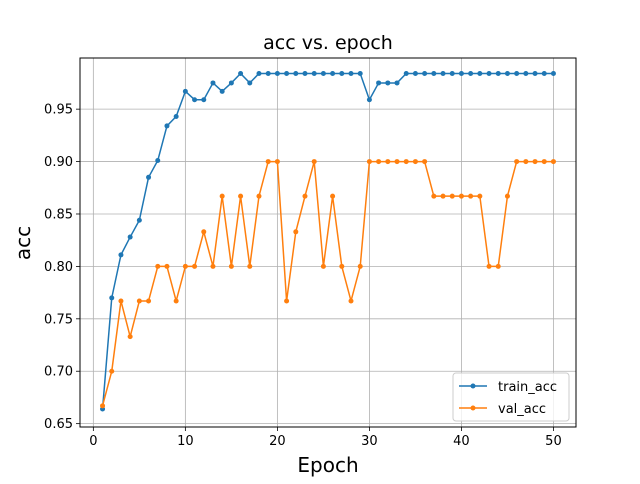  Describe the element at coordinates (328, 43) in the screenshot. I see `chart-title: acc vs. epoch` at that location.